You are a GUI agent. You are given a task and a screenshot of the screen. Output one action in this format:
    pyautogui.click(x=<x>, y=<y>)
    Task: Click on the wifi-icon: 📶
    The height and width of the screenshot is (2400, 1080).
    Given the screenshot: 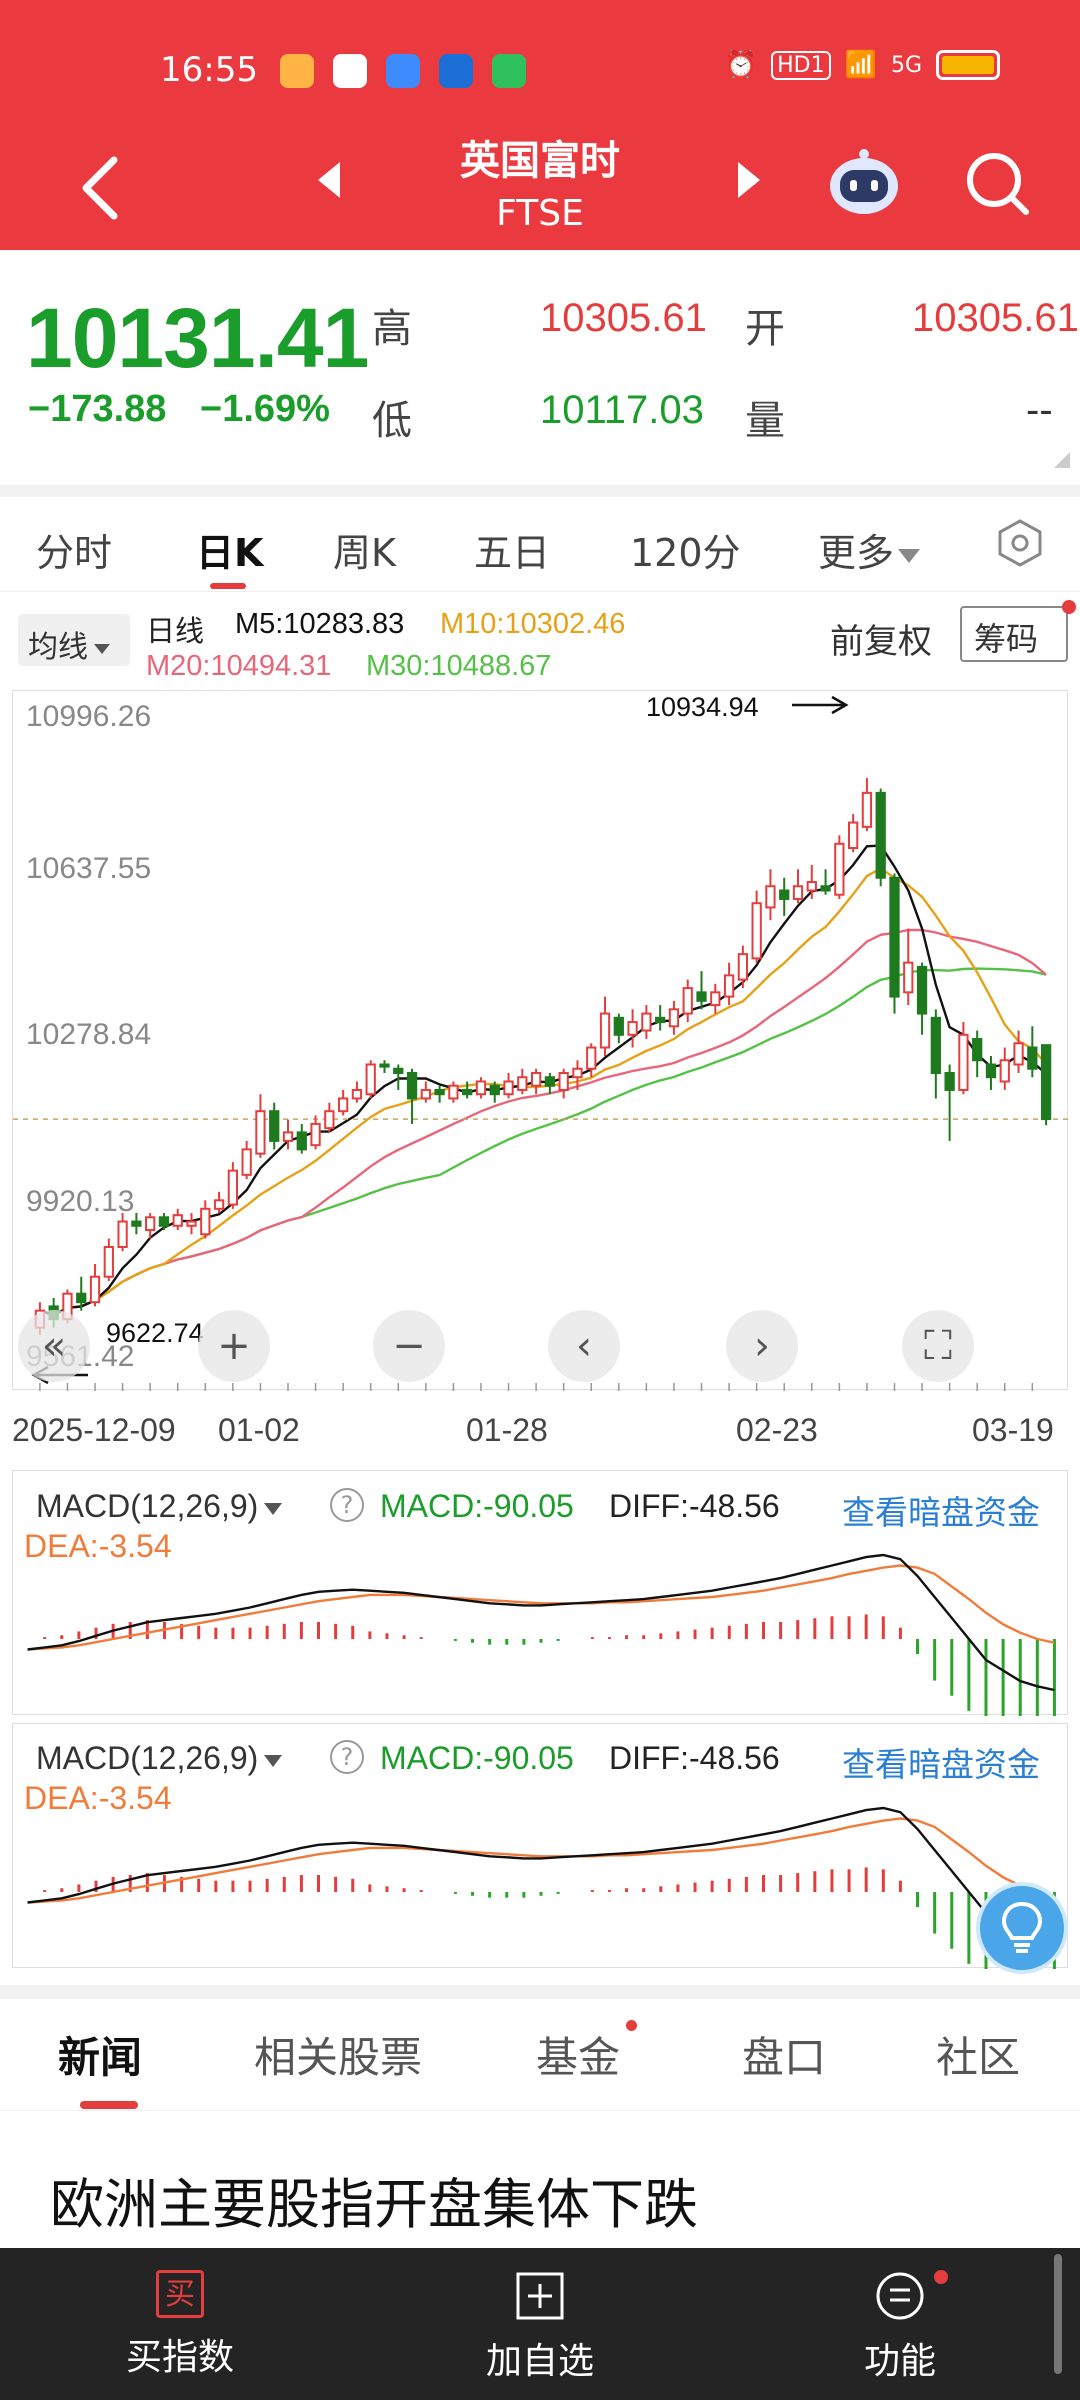 What is the action you would take?
    pyautogui.click(x=860, y=65)
    